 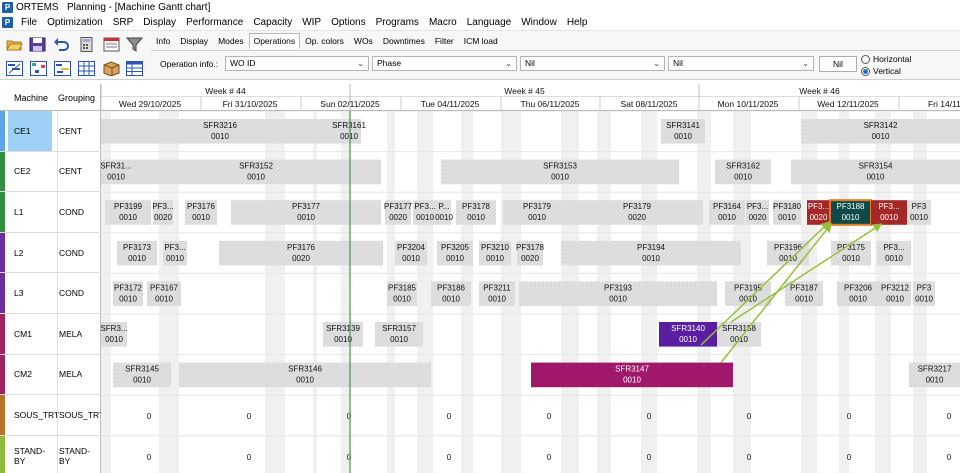 I want to click on menu-srp: SRP, so click(x=123, y=22).